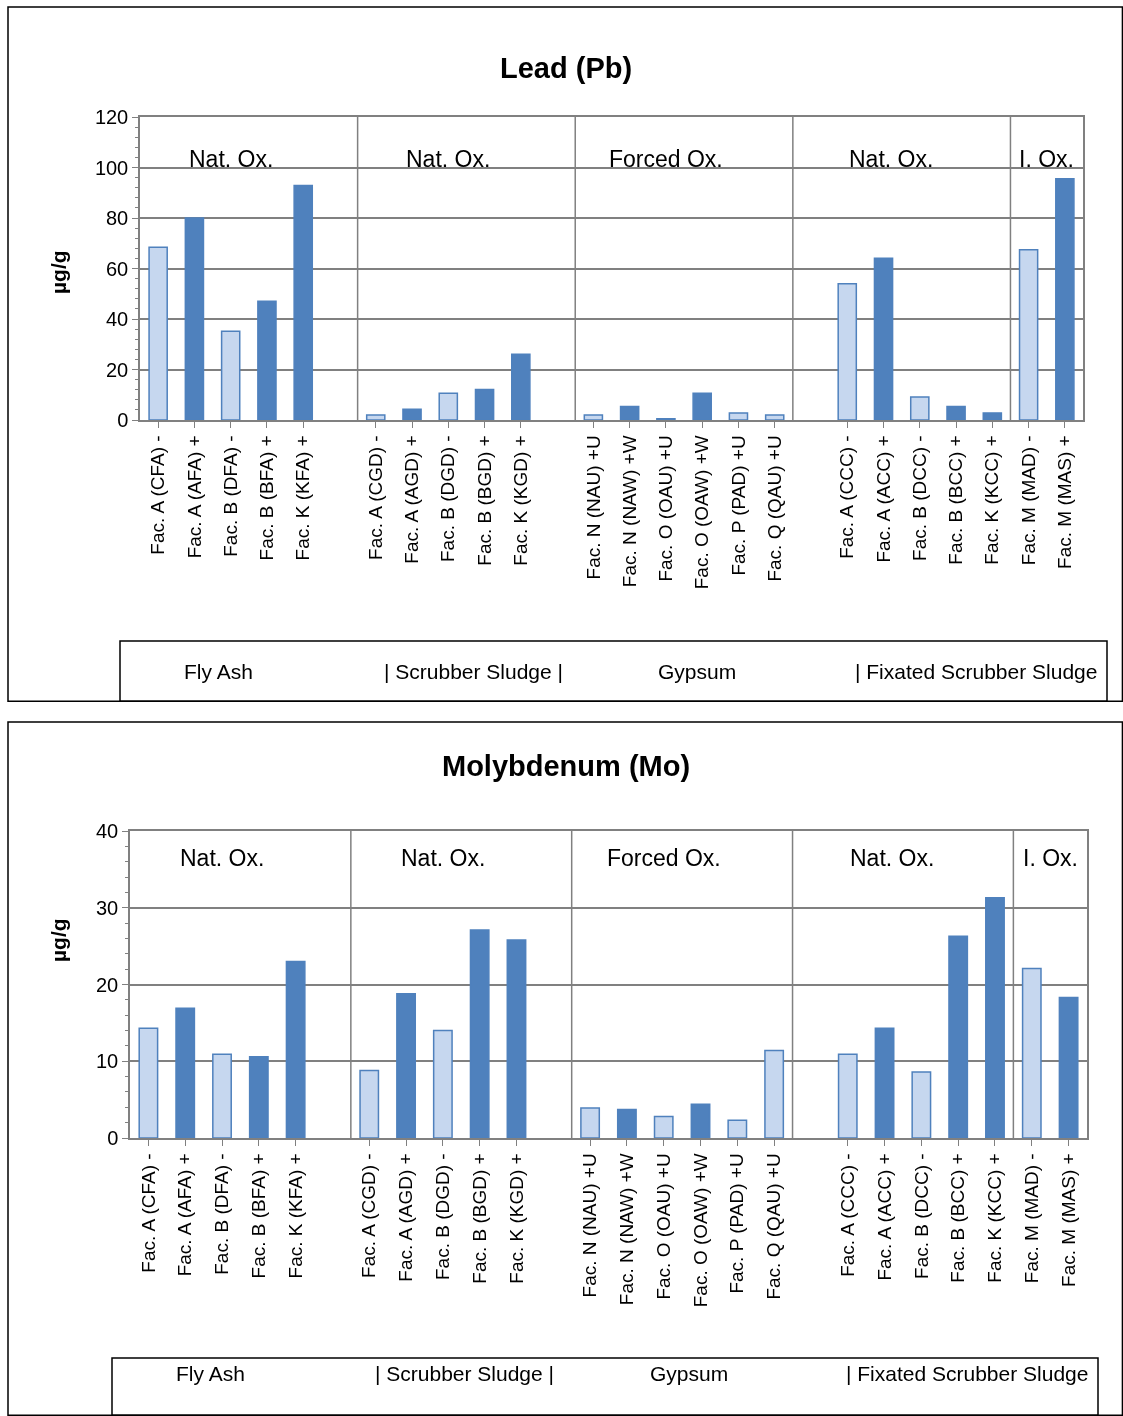  What do you see at coordinates (185, 1215) in the screenshot?
I see `x-tick-label: Fac. A (AFA) +` at bounding box center [185, 1215].